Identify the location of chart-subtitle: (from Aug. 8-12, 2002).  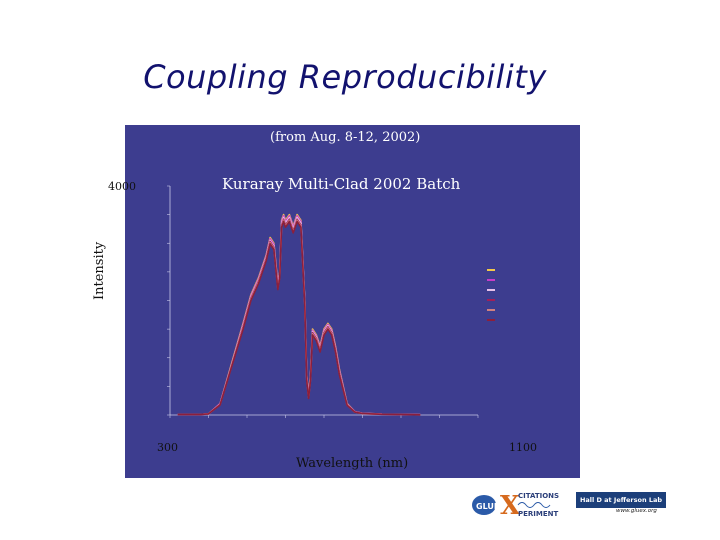
(345, 137).